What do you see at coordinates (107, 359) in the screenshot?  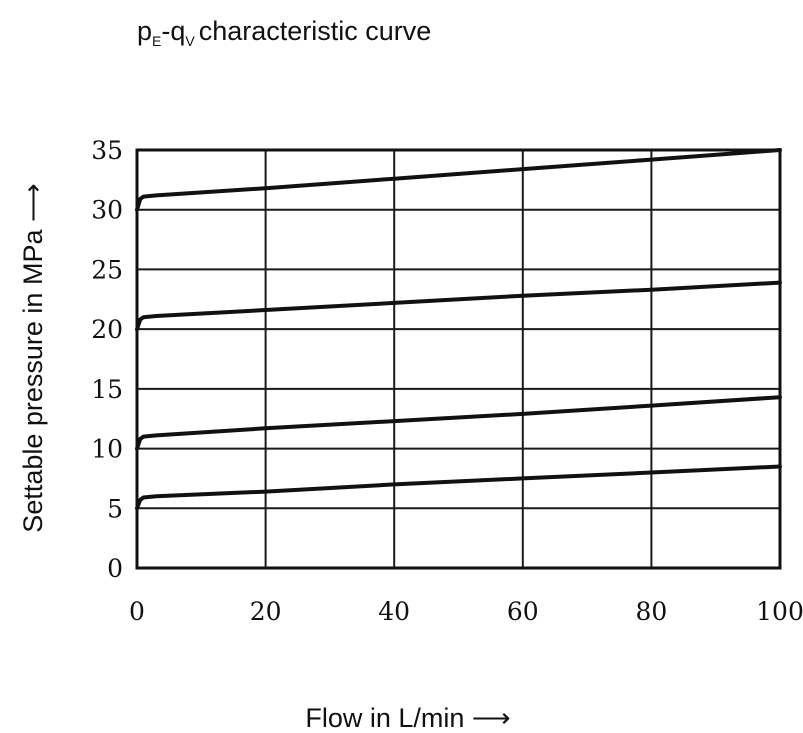 I see `y-tick-labels: 0 5 10 15 20 25 30 35` at bounding box center [107, 359].